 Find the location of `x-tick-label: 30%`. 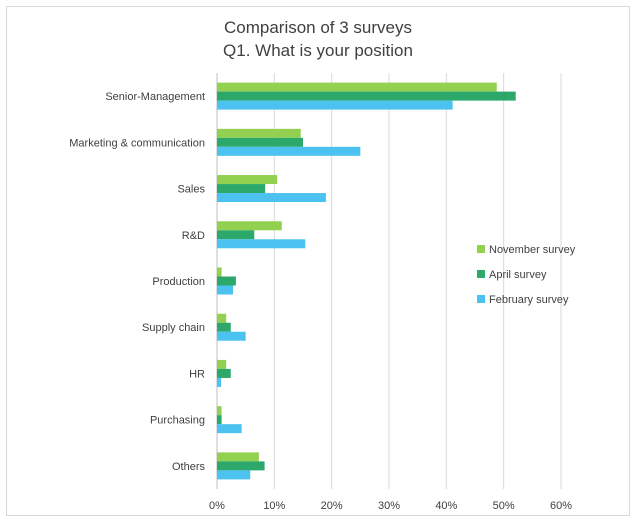

x-tick-label: 30% is located at coordinates (389, 506).